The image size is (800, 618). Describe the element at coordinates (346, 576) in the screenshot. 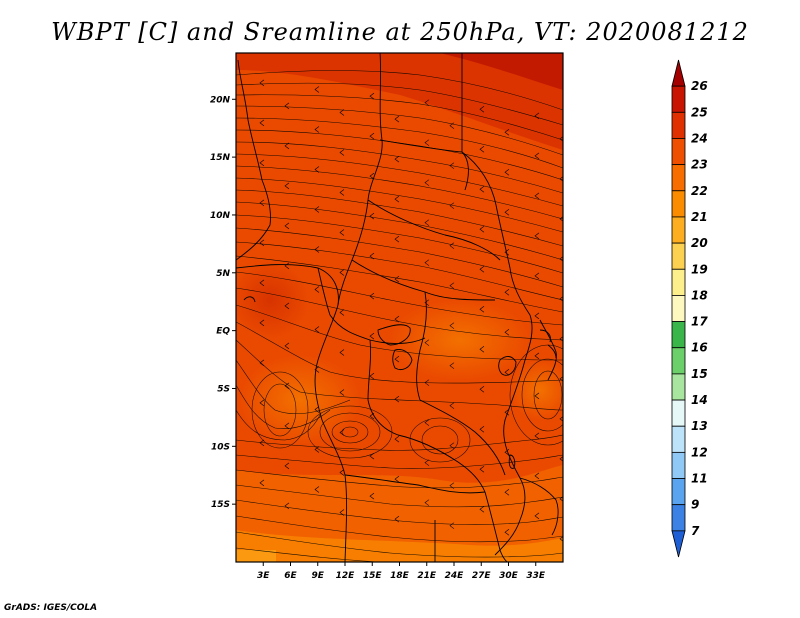

I see `lon-tick-label: 12E` at that location.